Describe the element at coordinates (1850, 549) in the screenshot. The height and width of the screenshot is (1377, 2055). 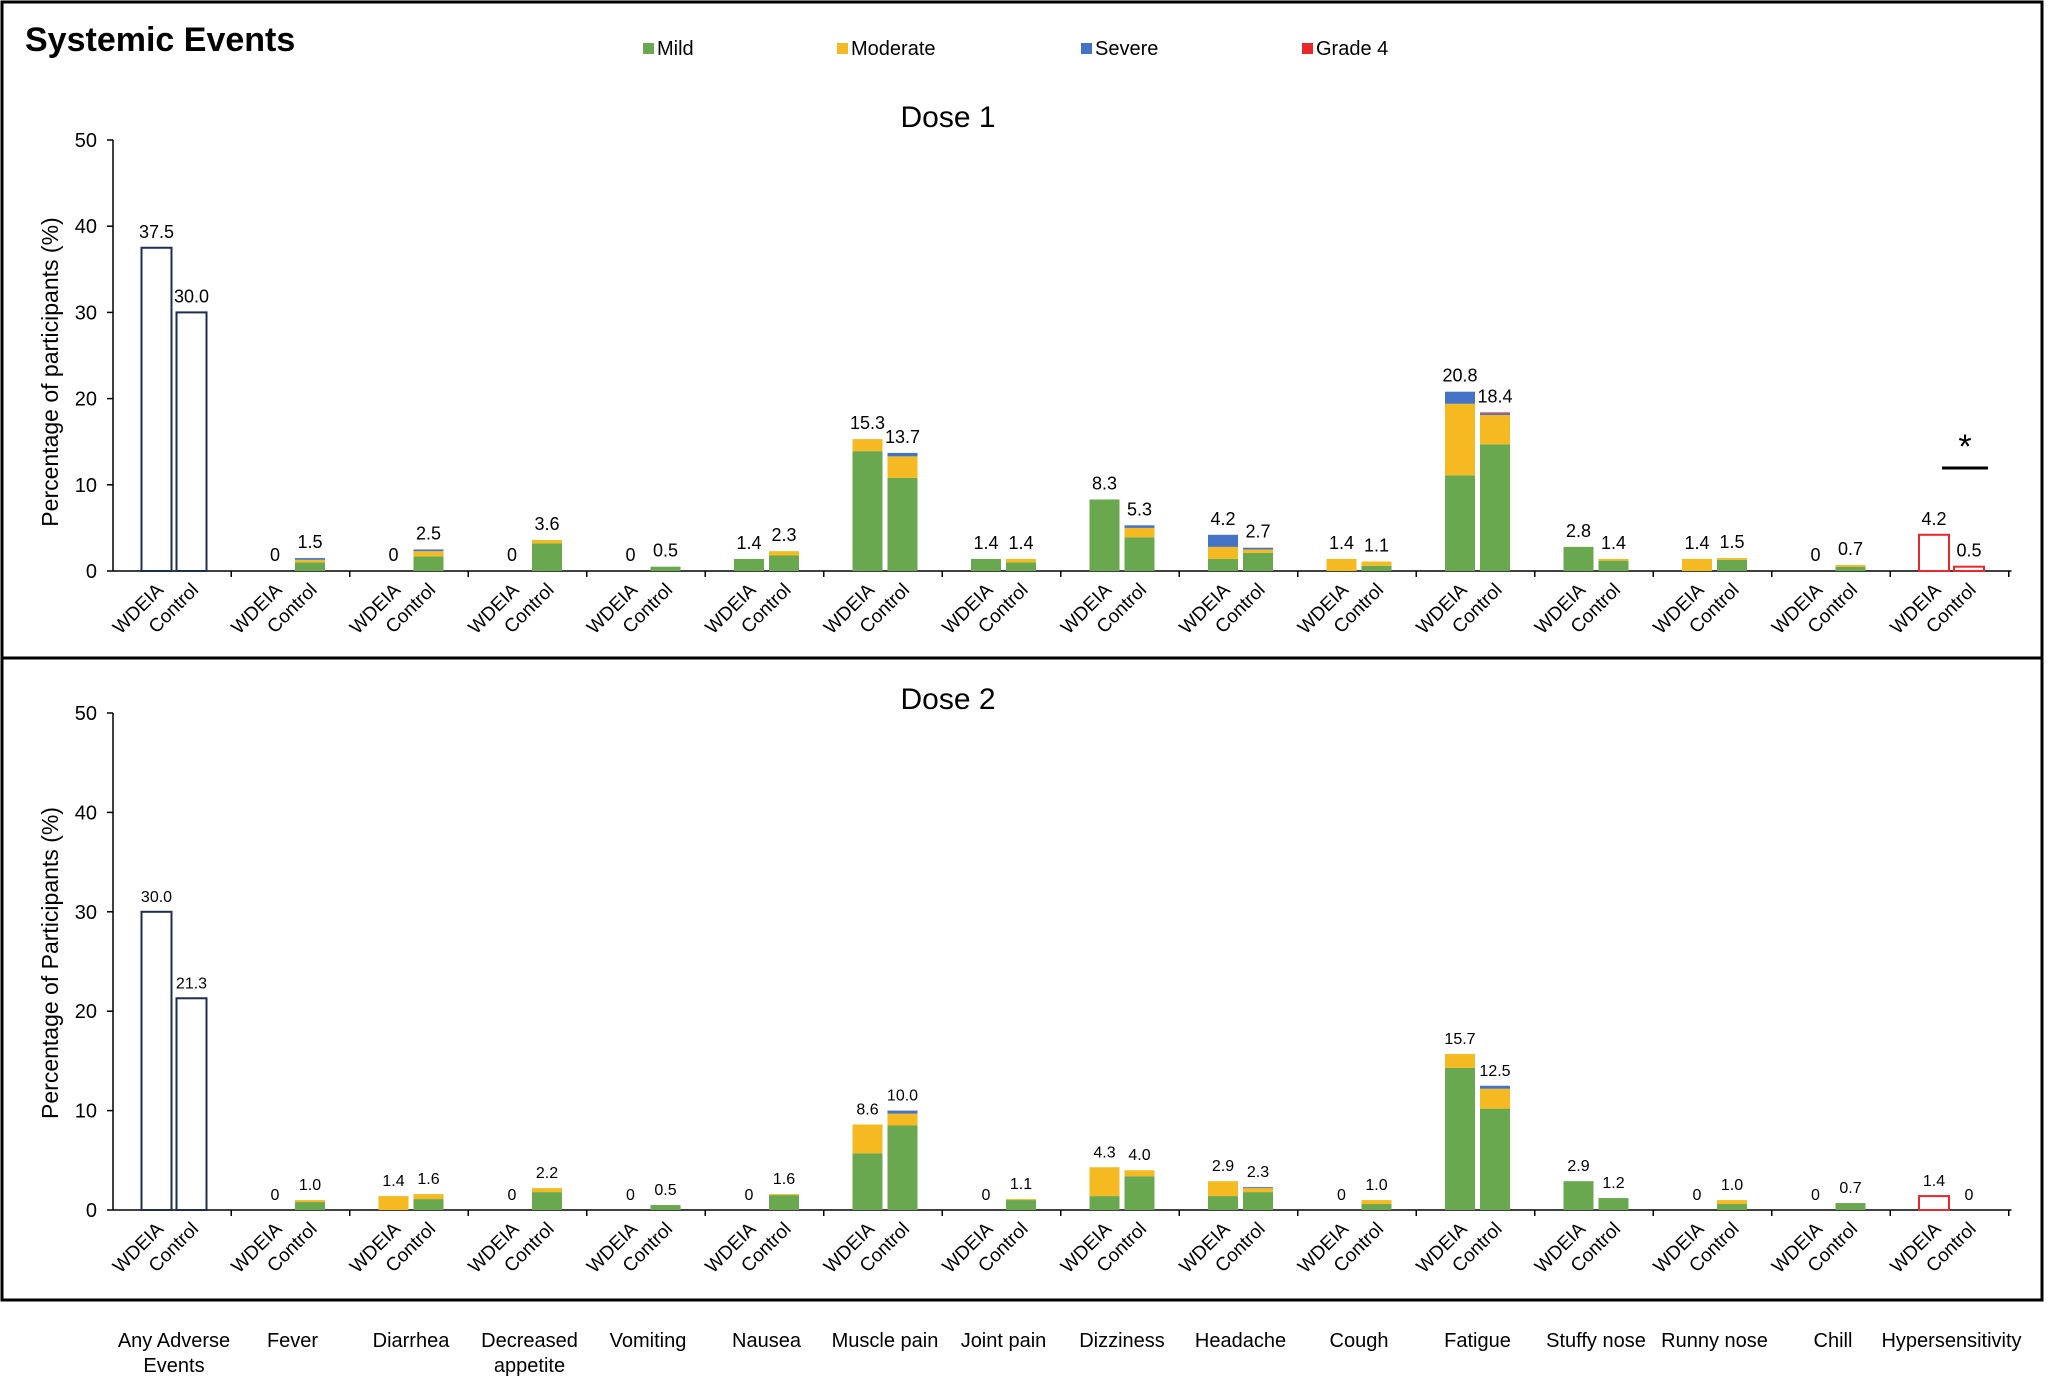
I see `dose1-value-label: 0.7` at that location.